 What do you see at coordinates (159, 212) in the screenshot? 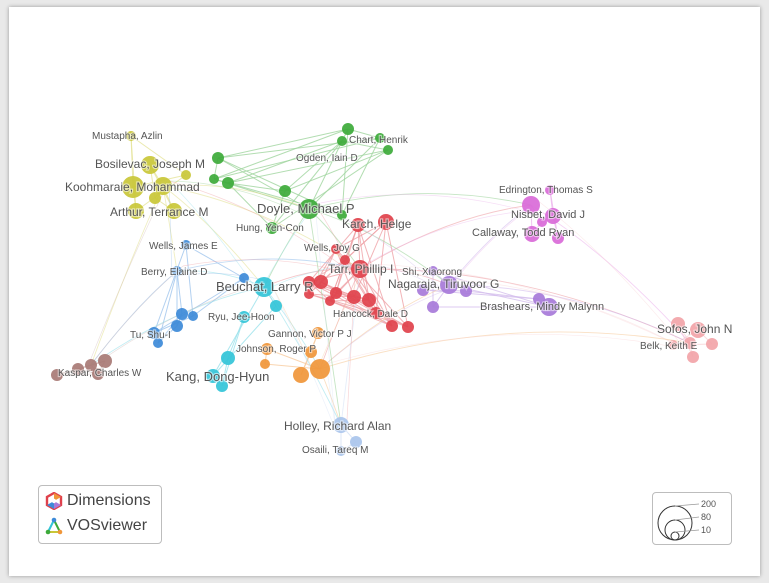
I see `node-label-arthur: Arthur, Terrance M` at bounding box center [159, 212].